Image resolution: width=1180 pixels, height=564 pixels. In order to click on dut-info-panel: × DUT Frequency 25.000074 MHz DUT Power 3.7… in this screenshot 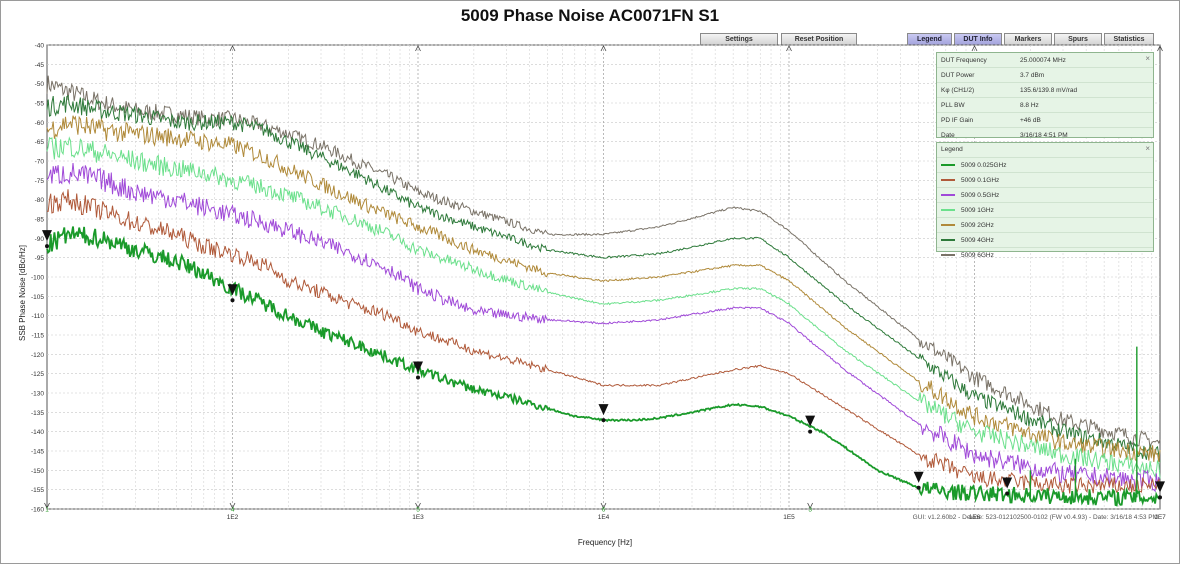, I will do `click(1045, 97)`.